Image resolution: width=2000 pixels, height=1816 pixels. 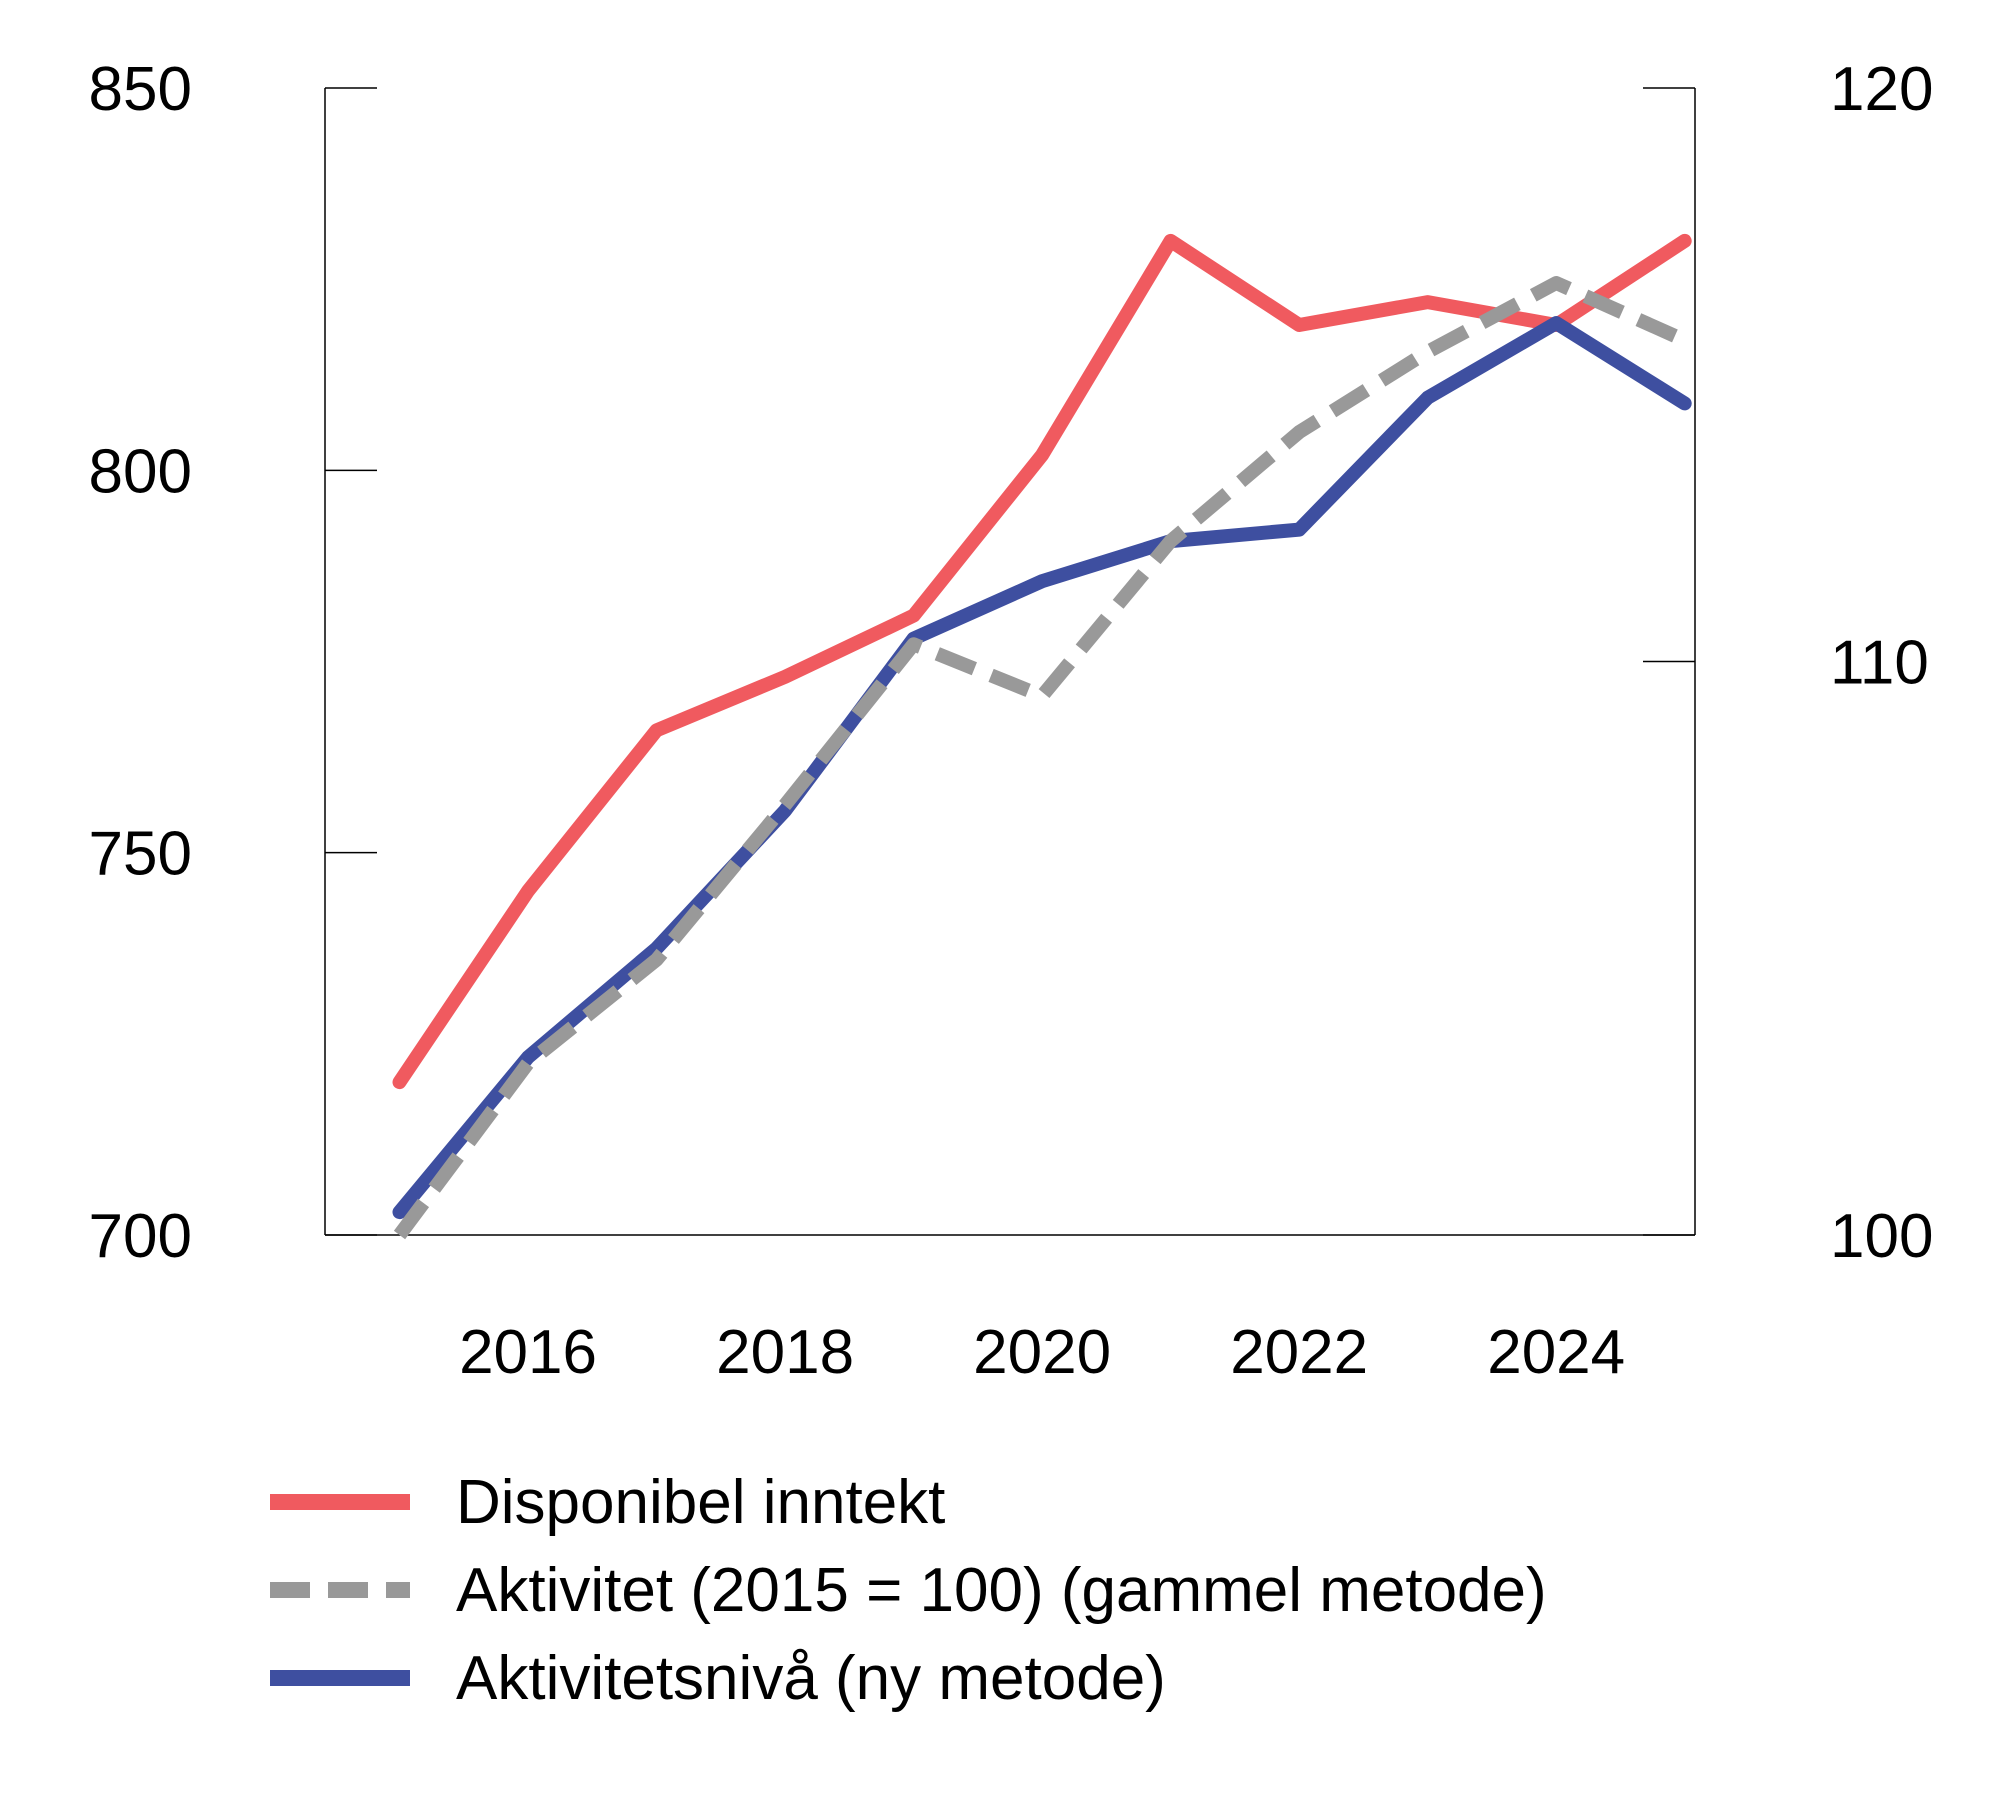 I want to click on legend-swatch-red, so click(x=340, y=1502).